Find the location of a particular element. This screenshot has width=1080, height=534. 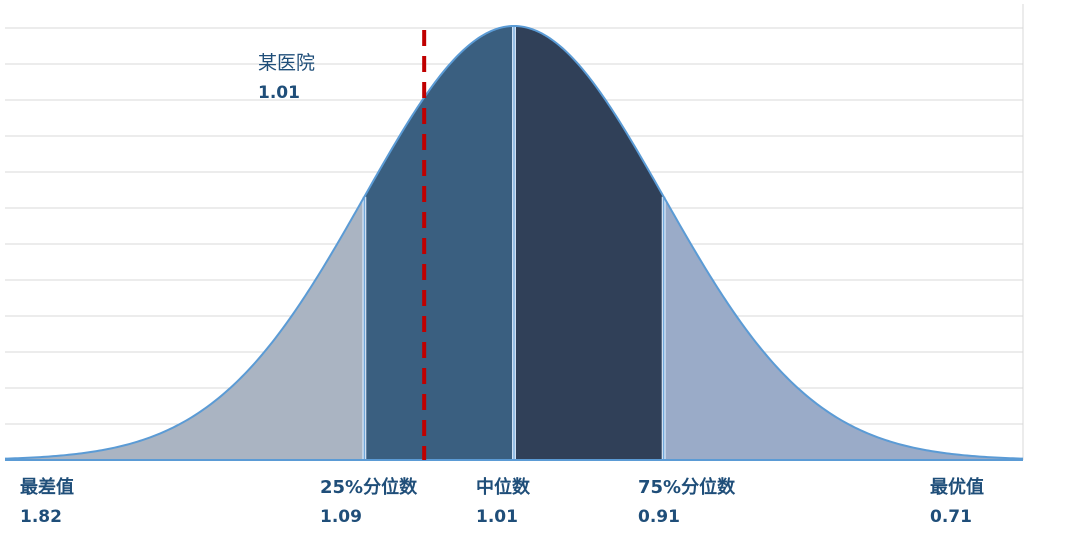

tick-value-p75: 0.91 is located at coordinates (659, 517).